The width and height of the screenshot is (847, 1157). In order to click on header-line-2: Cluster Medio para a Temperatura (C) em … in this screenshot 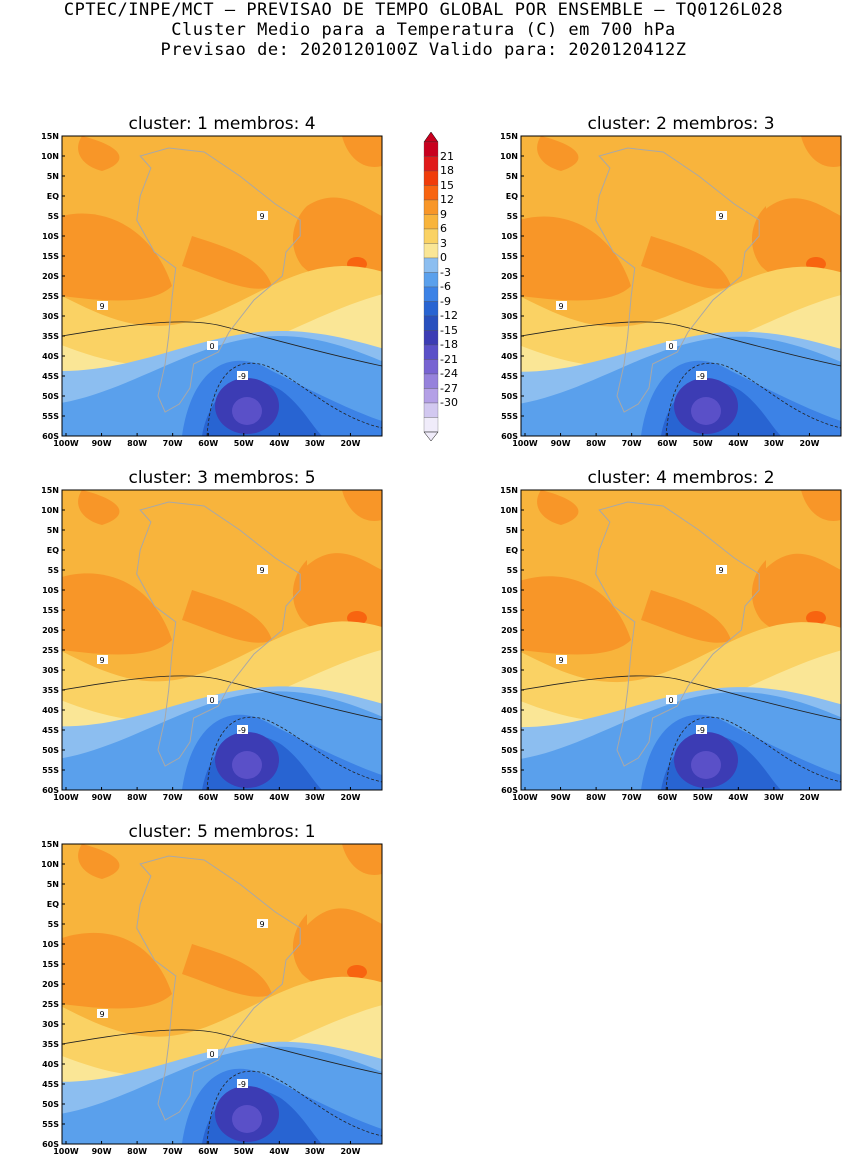, I will do `click(423, 30)`.